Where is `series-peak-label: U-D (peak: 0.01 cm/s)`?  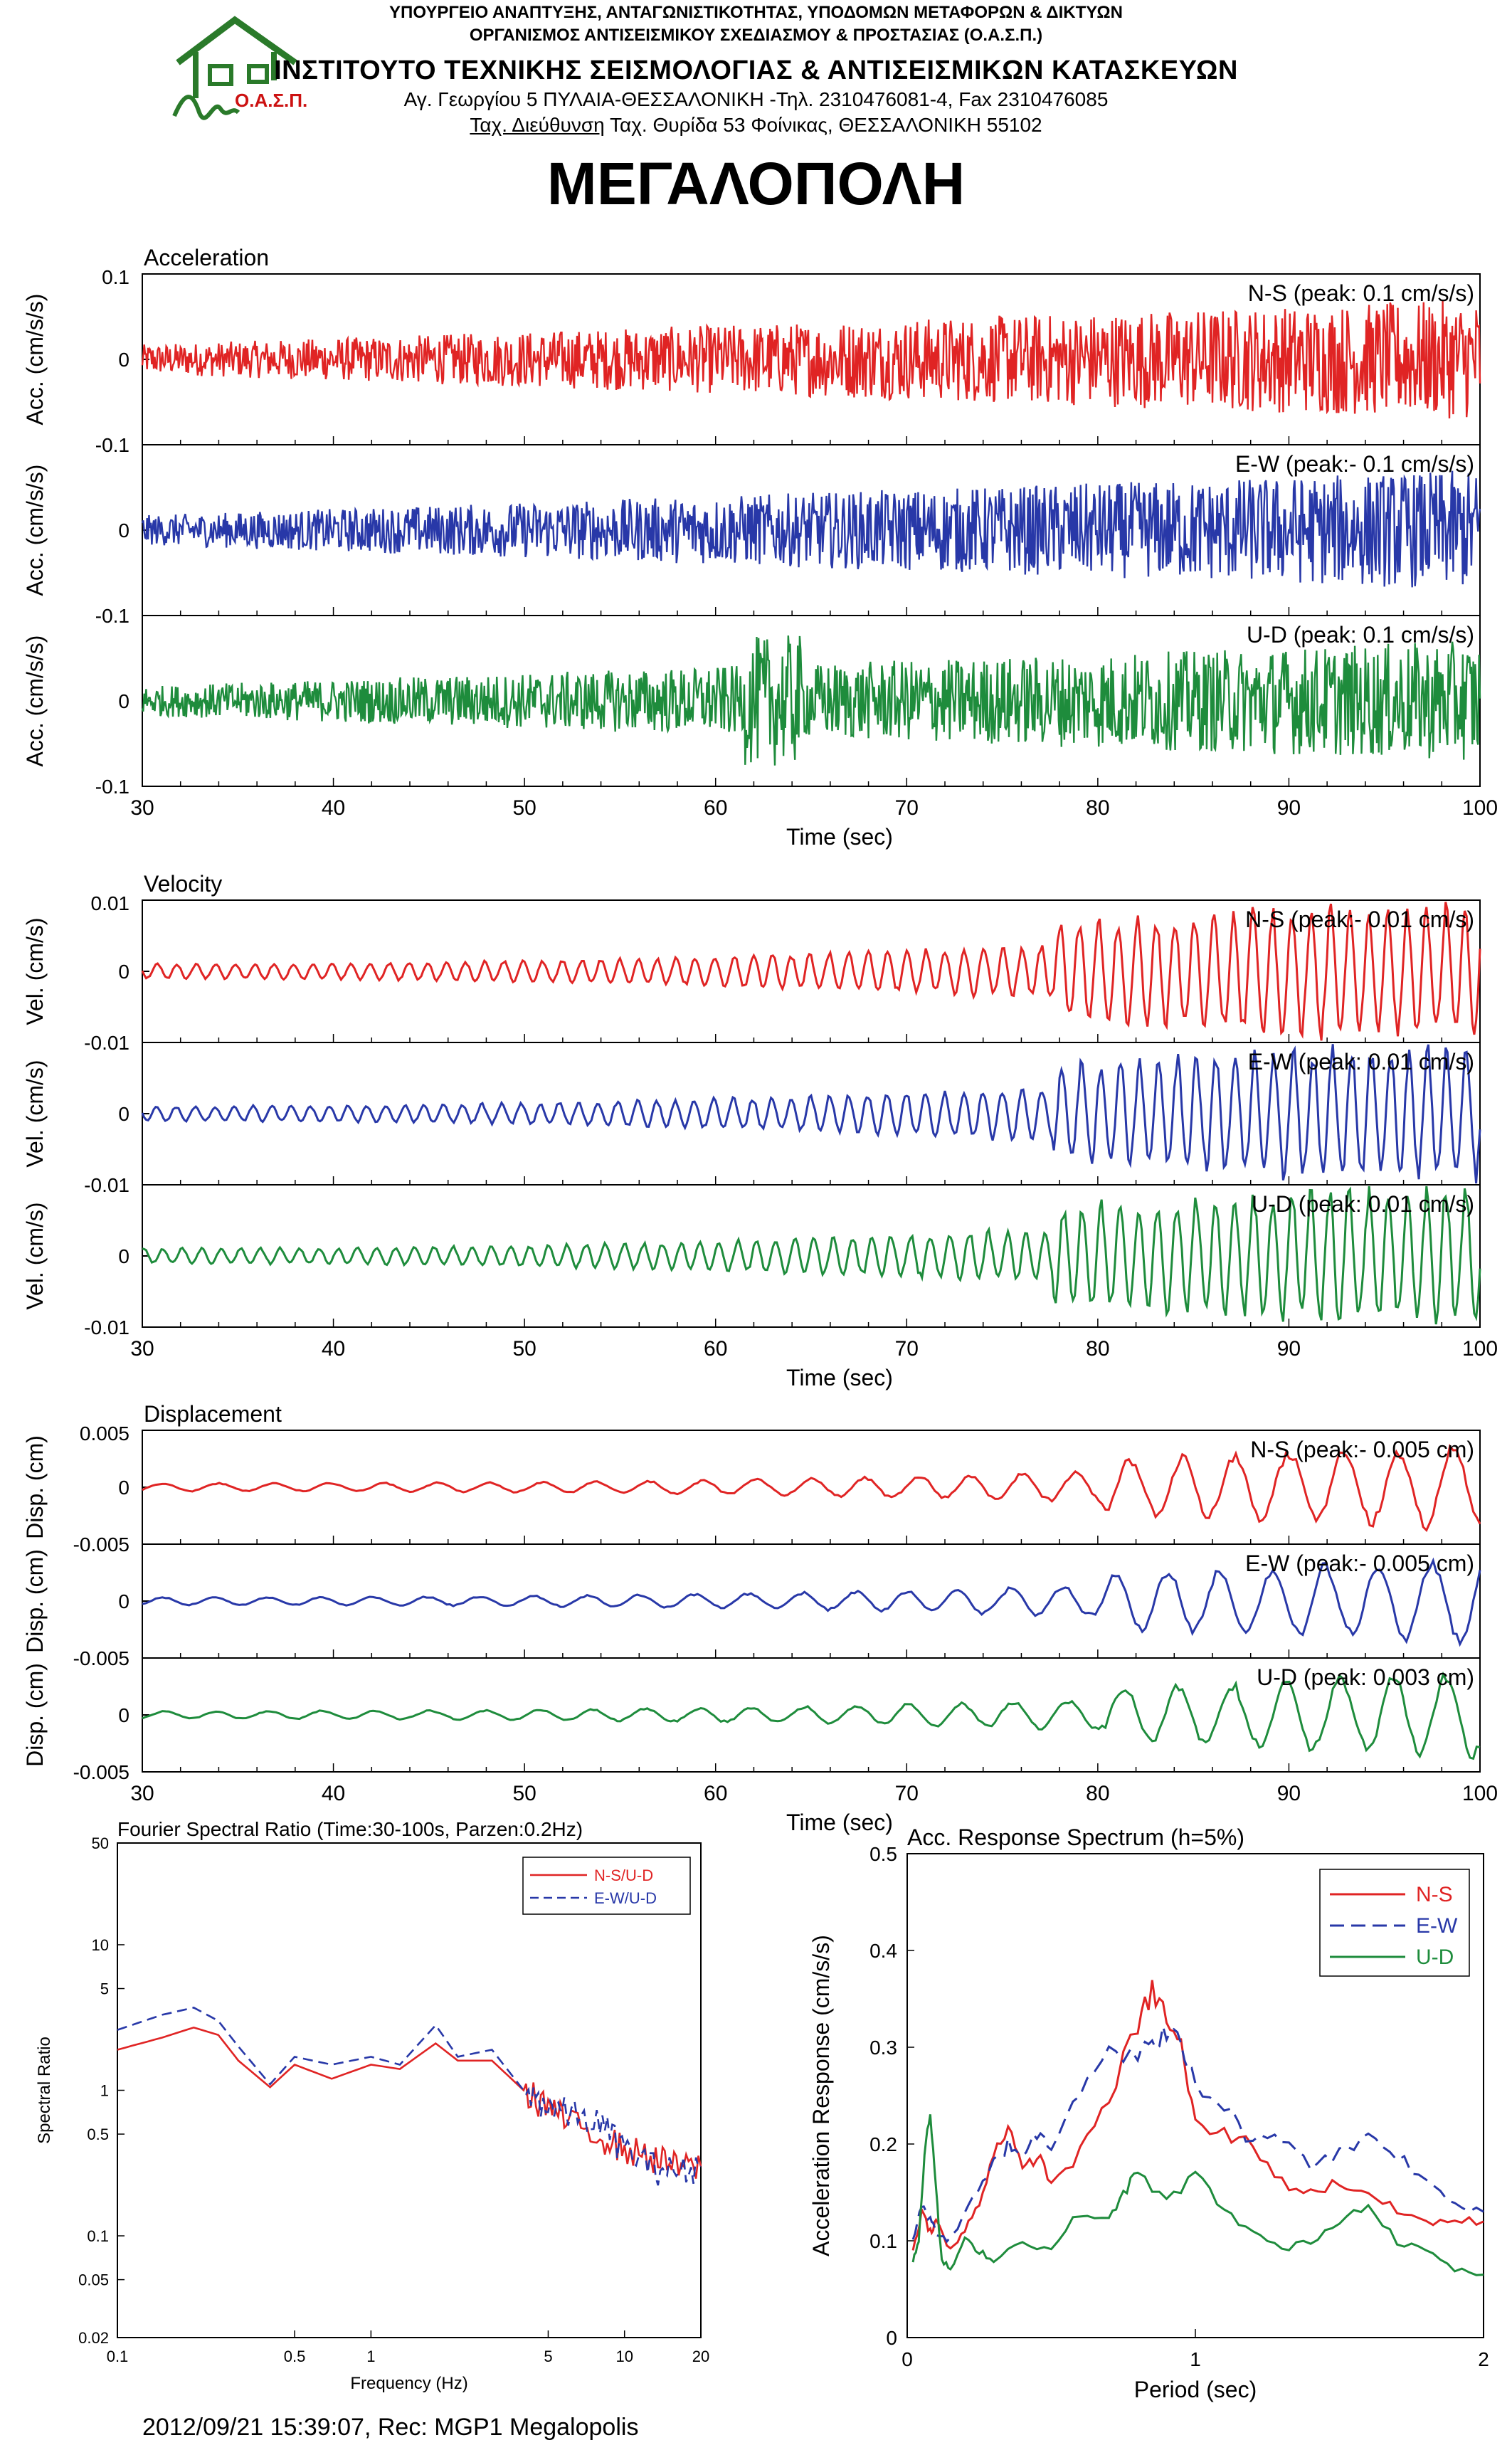 series-peak-label: U-D (peak: 0.01 cm/s) is located at coordinates (1363, 1204).